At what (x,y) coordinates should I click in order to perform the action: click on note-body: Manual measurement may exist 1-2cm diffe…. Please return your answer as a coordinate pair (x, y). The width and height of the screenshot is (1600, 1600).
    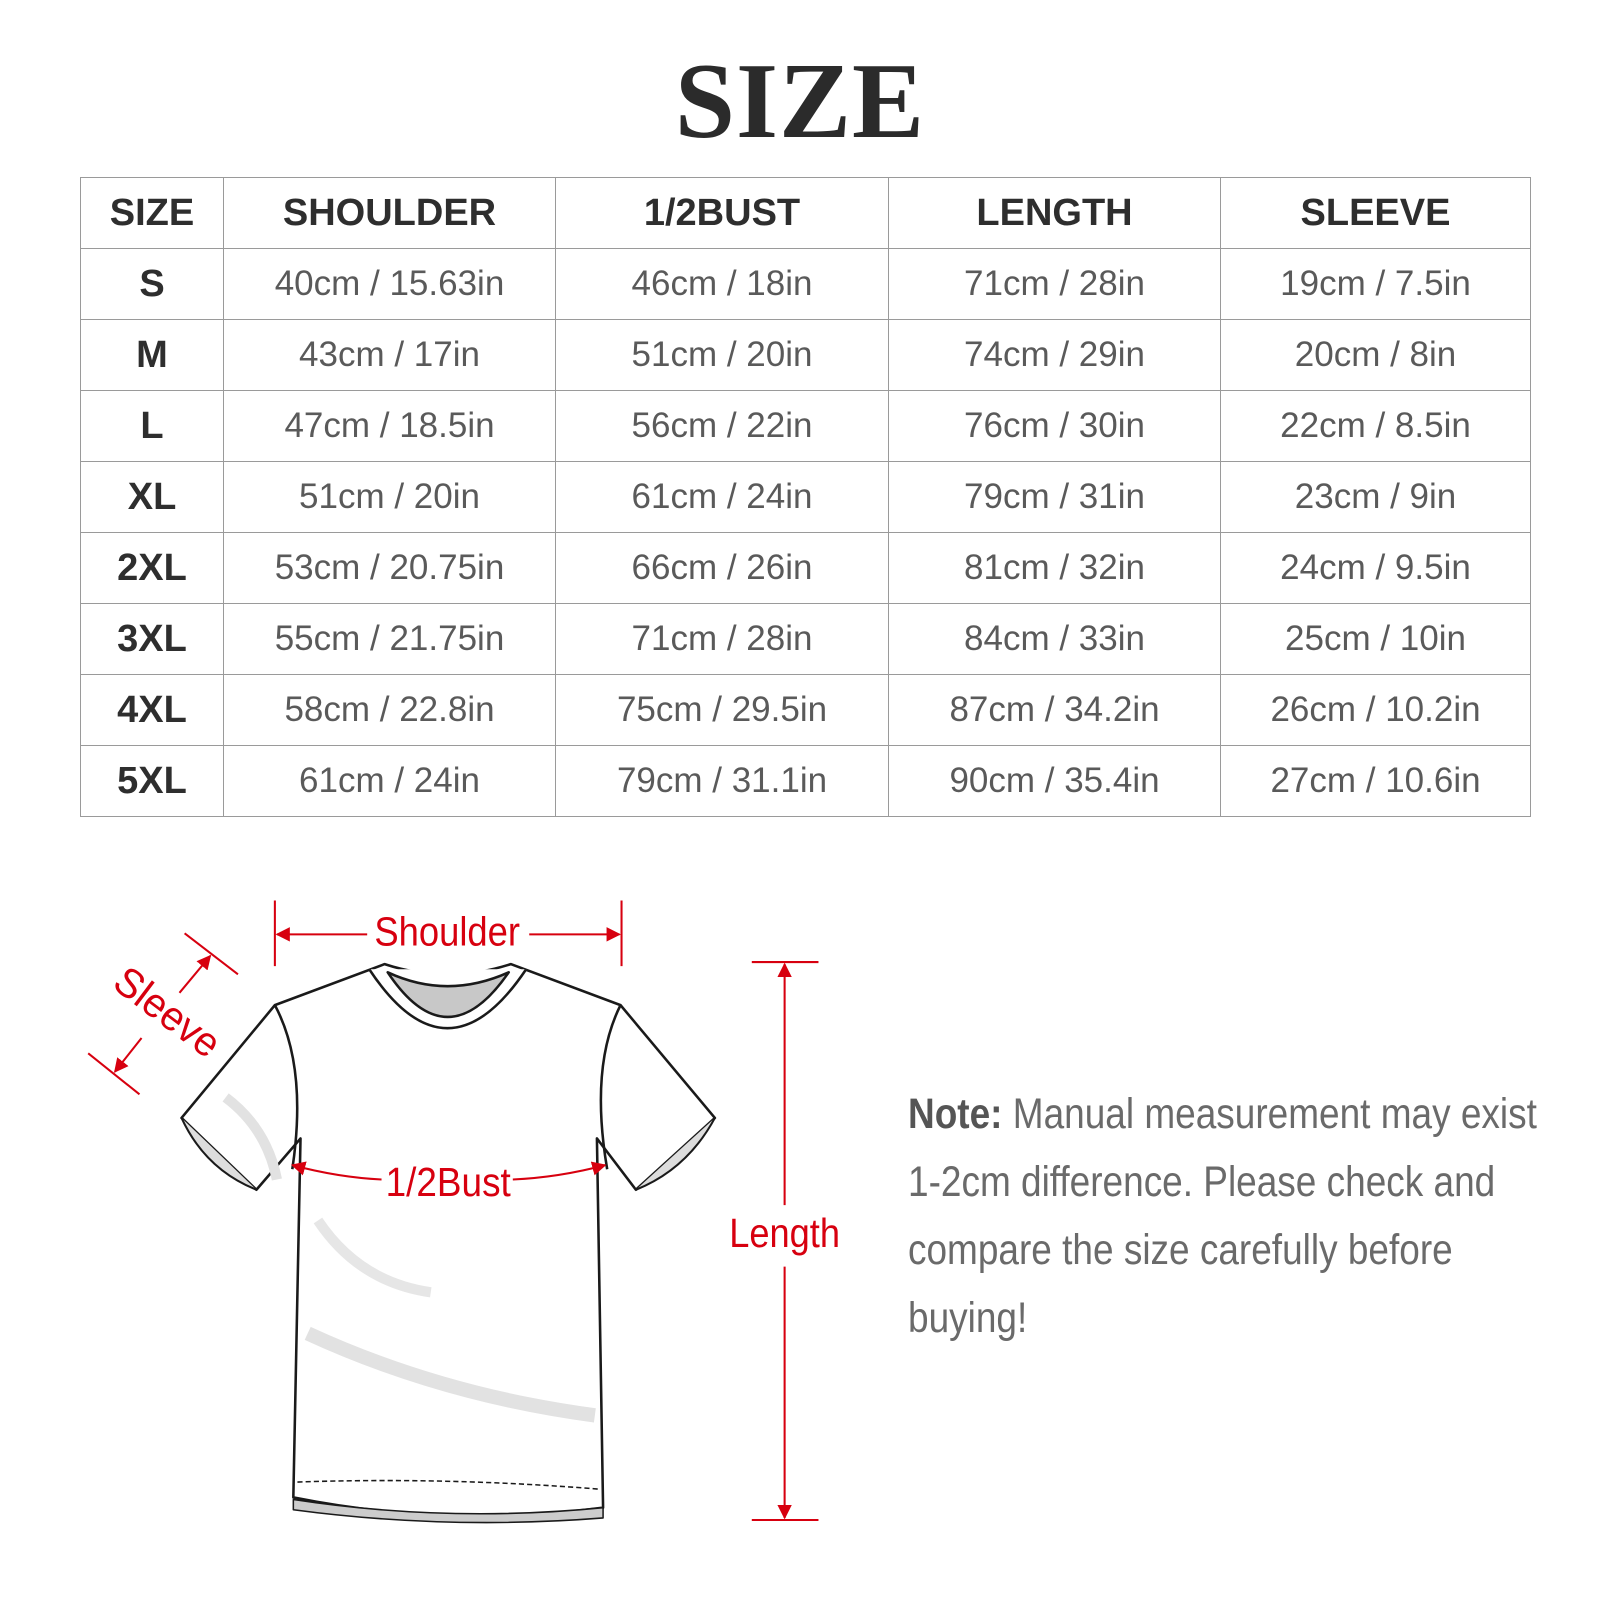
    Looking at the image, I should click on (1222, 1216).